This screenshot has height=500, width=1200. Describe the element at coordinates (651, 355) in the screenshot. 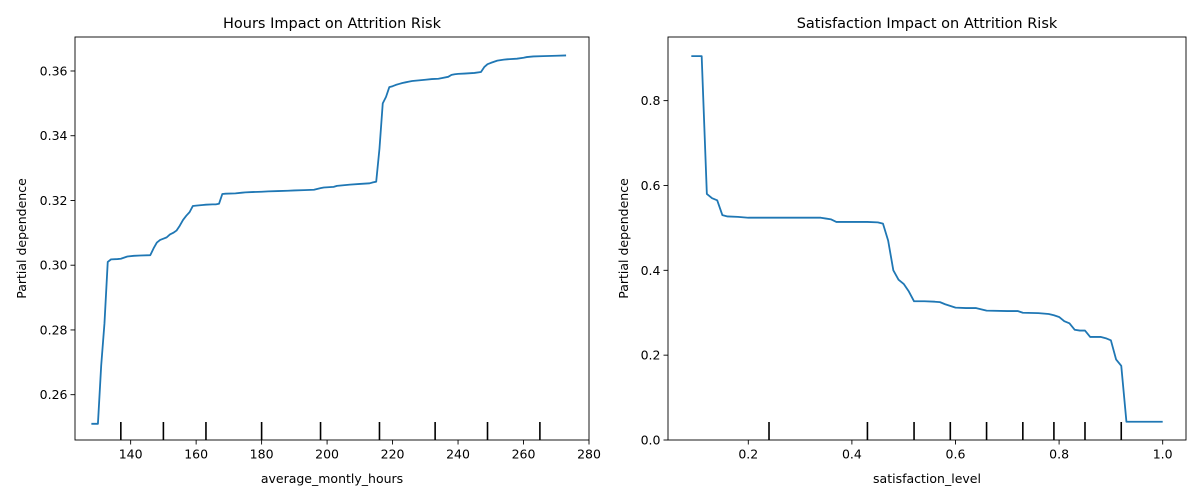

I see `satisfaction-y-tick-label: 0.2` at that location.